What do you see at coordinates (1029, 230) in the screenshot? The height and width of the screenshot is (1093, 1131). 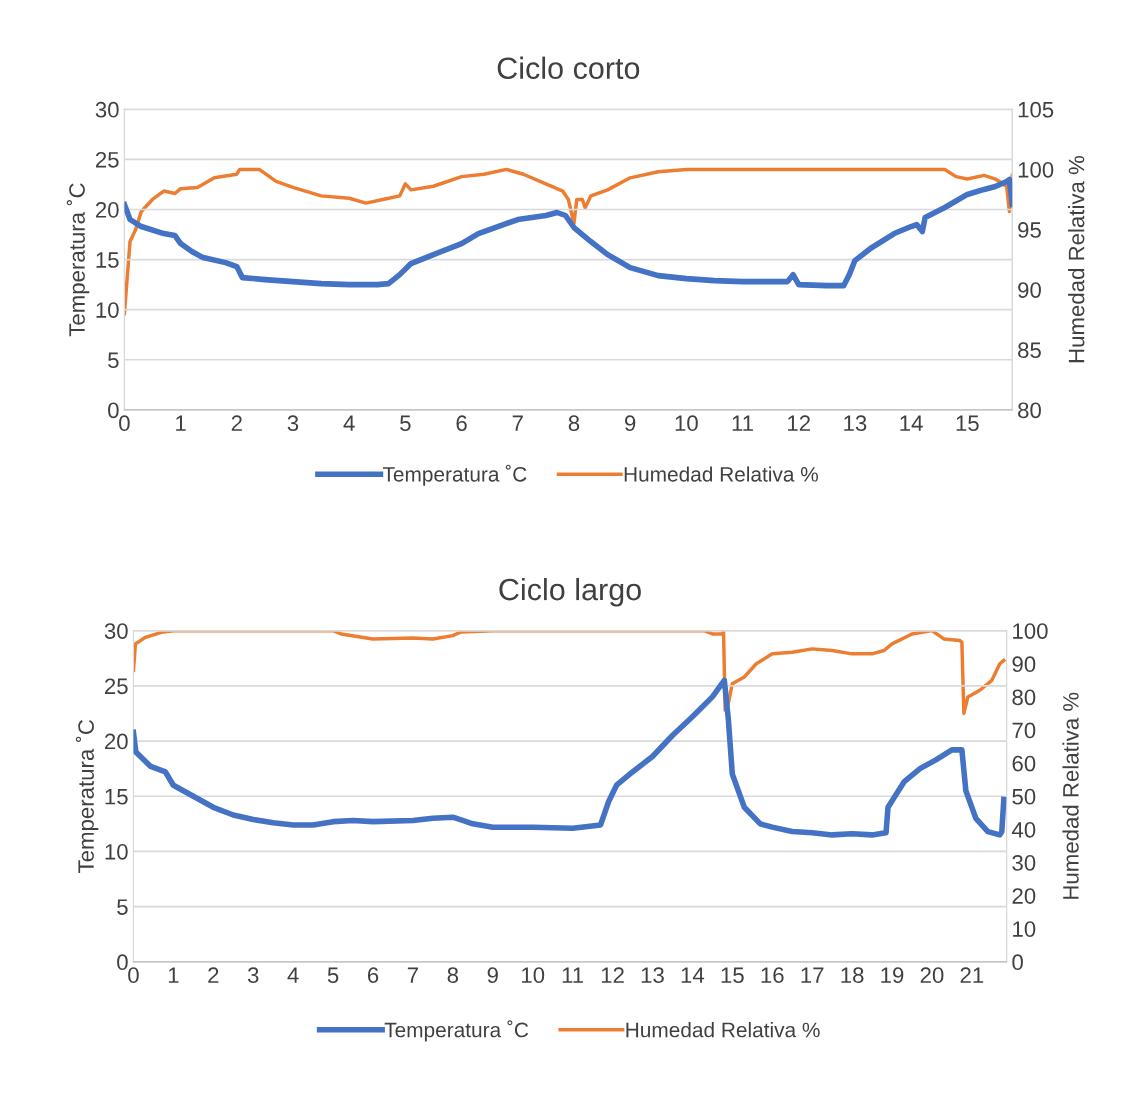 I see `y2-tick-label: 95` at bounding box center [1029, 230].